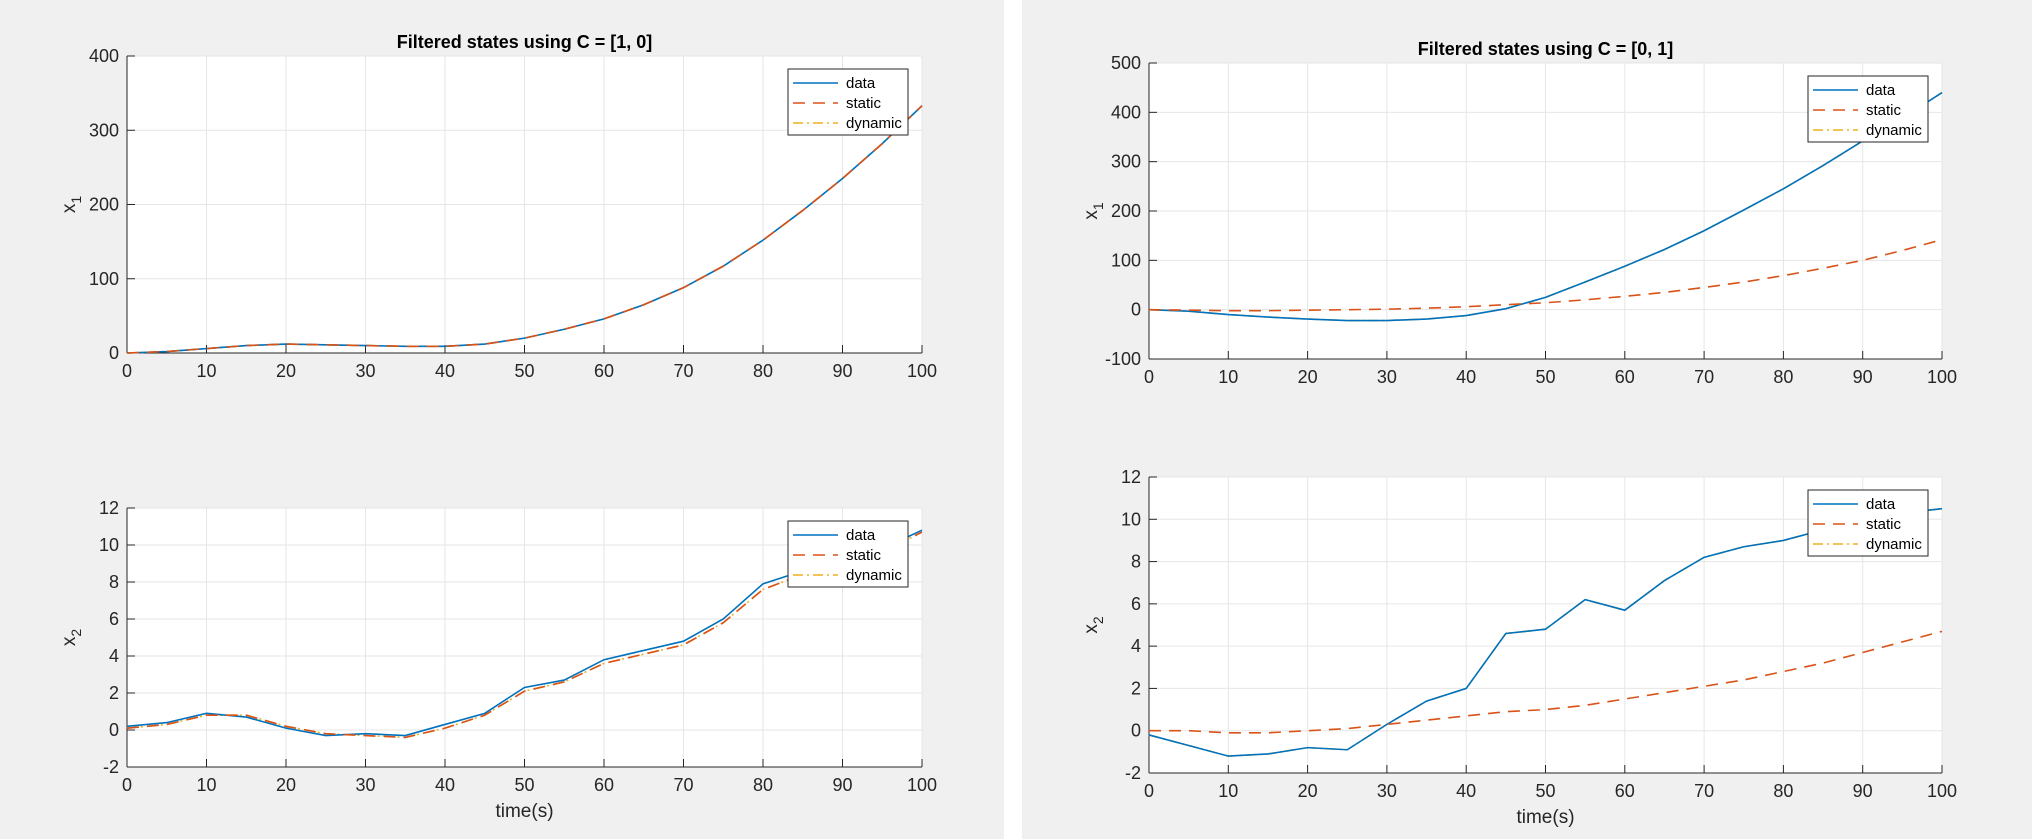 This screenshot has width=2032, height=839. I want to click on y-tick-label: 500, so click(1126, 63).